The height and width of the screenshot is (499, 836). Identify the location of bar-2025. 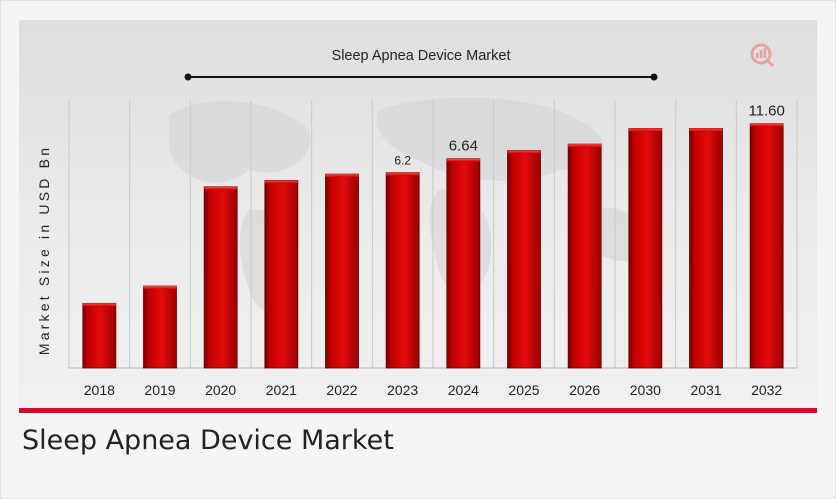
(524, 259).